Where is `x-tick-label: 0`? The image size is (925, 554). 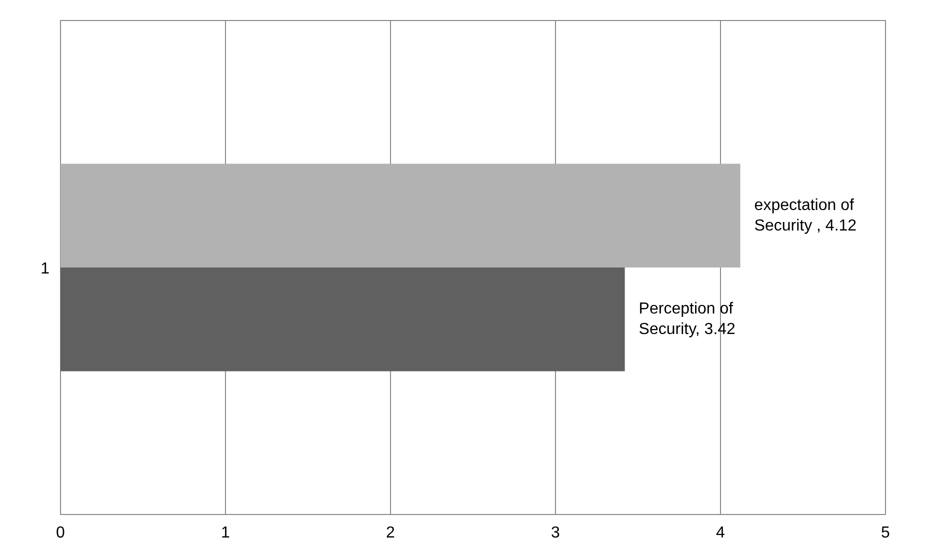 x-tick-label: 0 is located at coordinates (61, 533).